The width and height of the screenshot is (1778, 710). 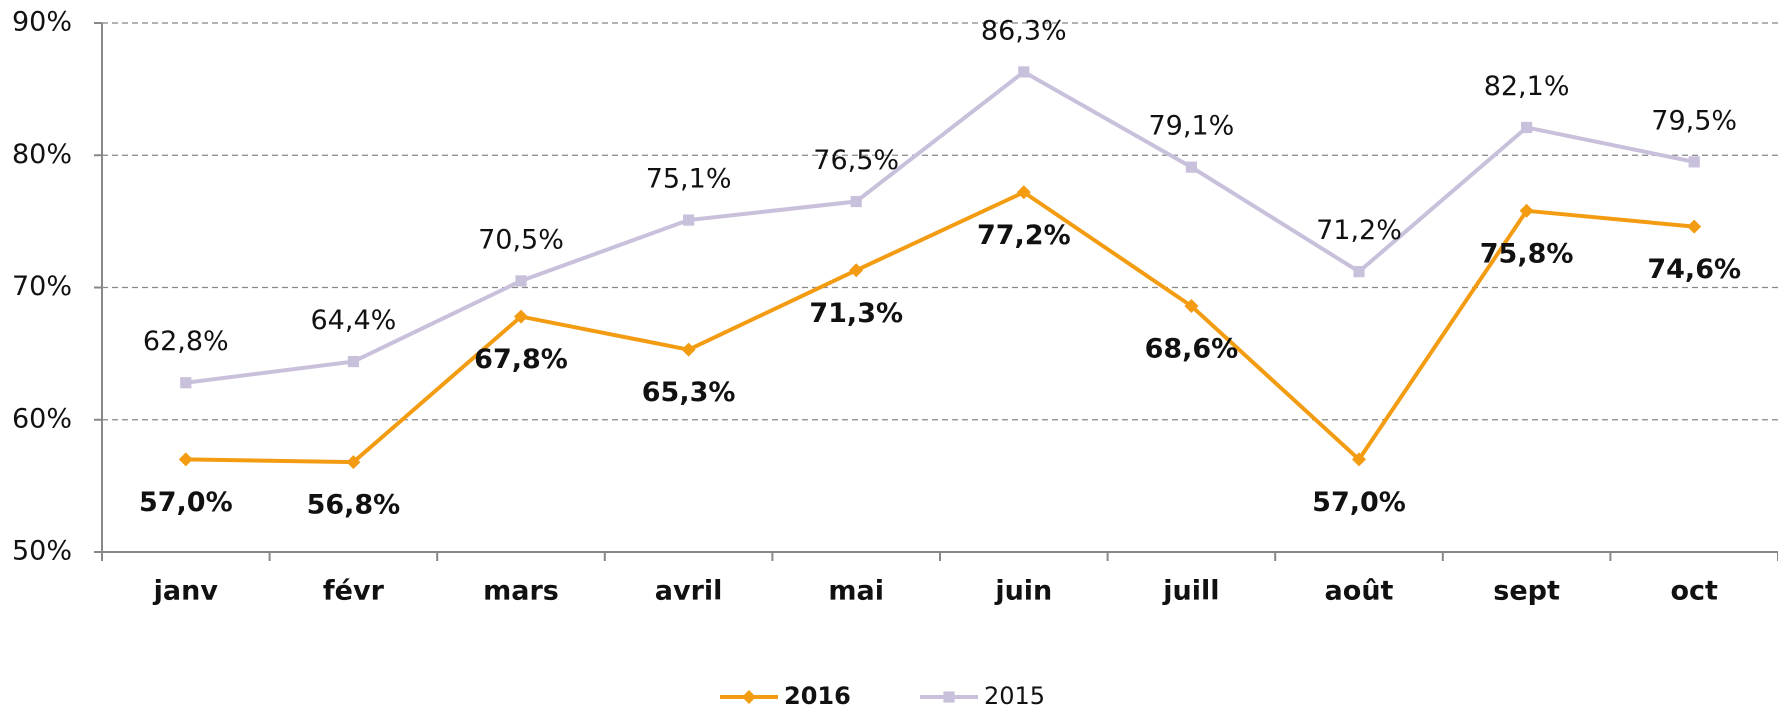 I want to click on data-label: 71,3%, so click(x=856, y=313).